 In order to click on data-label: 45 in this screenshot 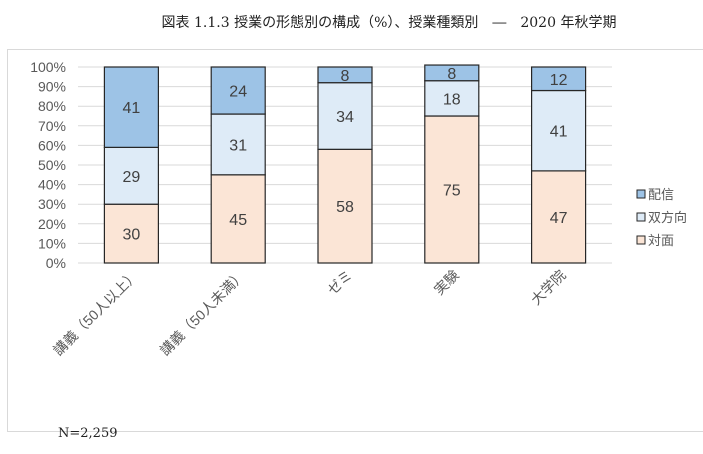, I will do `click(238, 220)`.